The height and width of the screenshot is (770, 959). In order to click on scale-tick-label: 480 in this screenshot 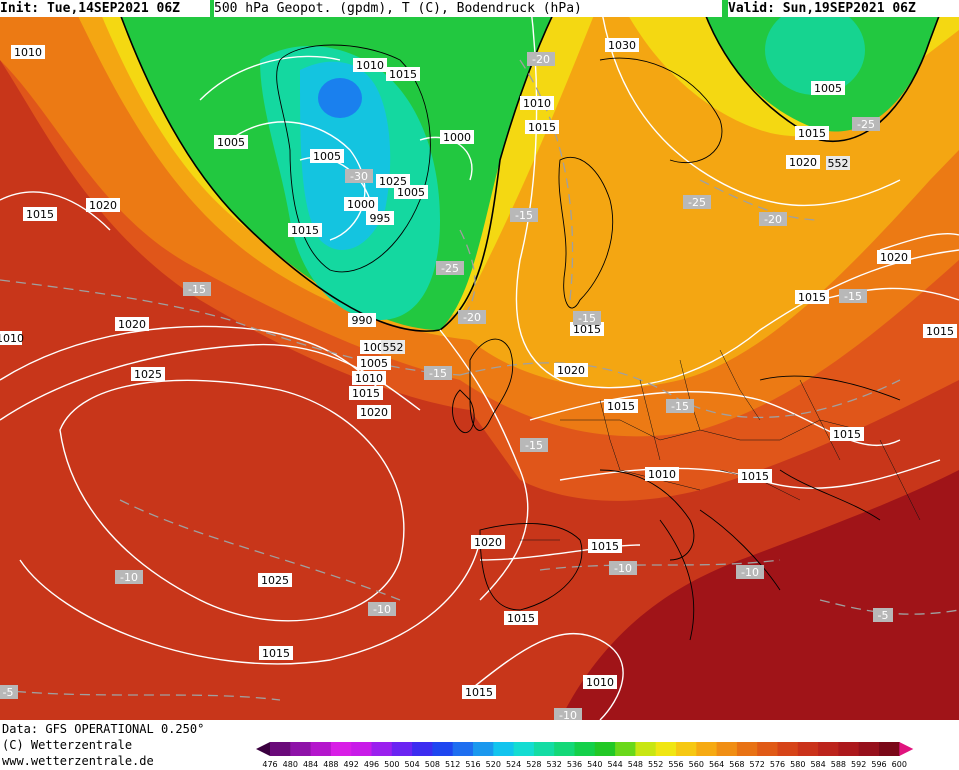, I will do `click(290, 764)`.